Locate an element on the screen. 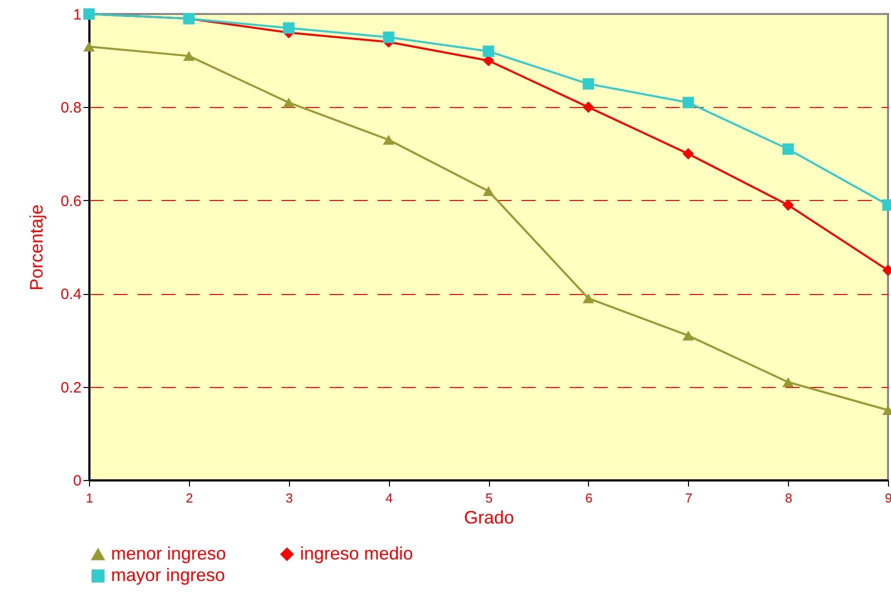 The height and width of the screenshot is (609, 891). legend-label: ingreso medio is located at coordinates (357, 553).